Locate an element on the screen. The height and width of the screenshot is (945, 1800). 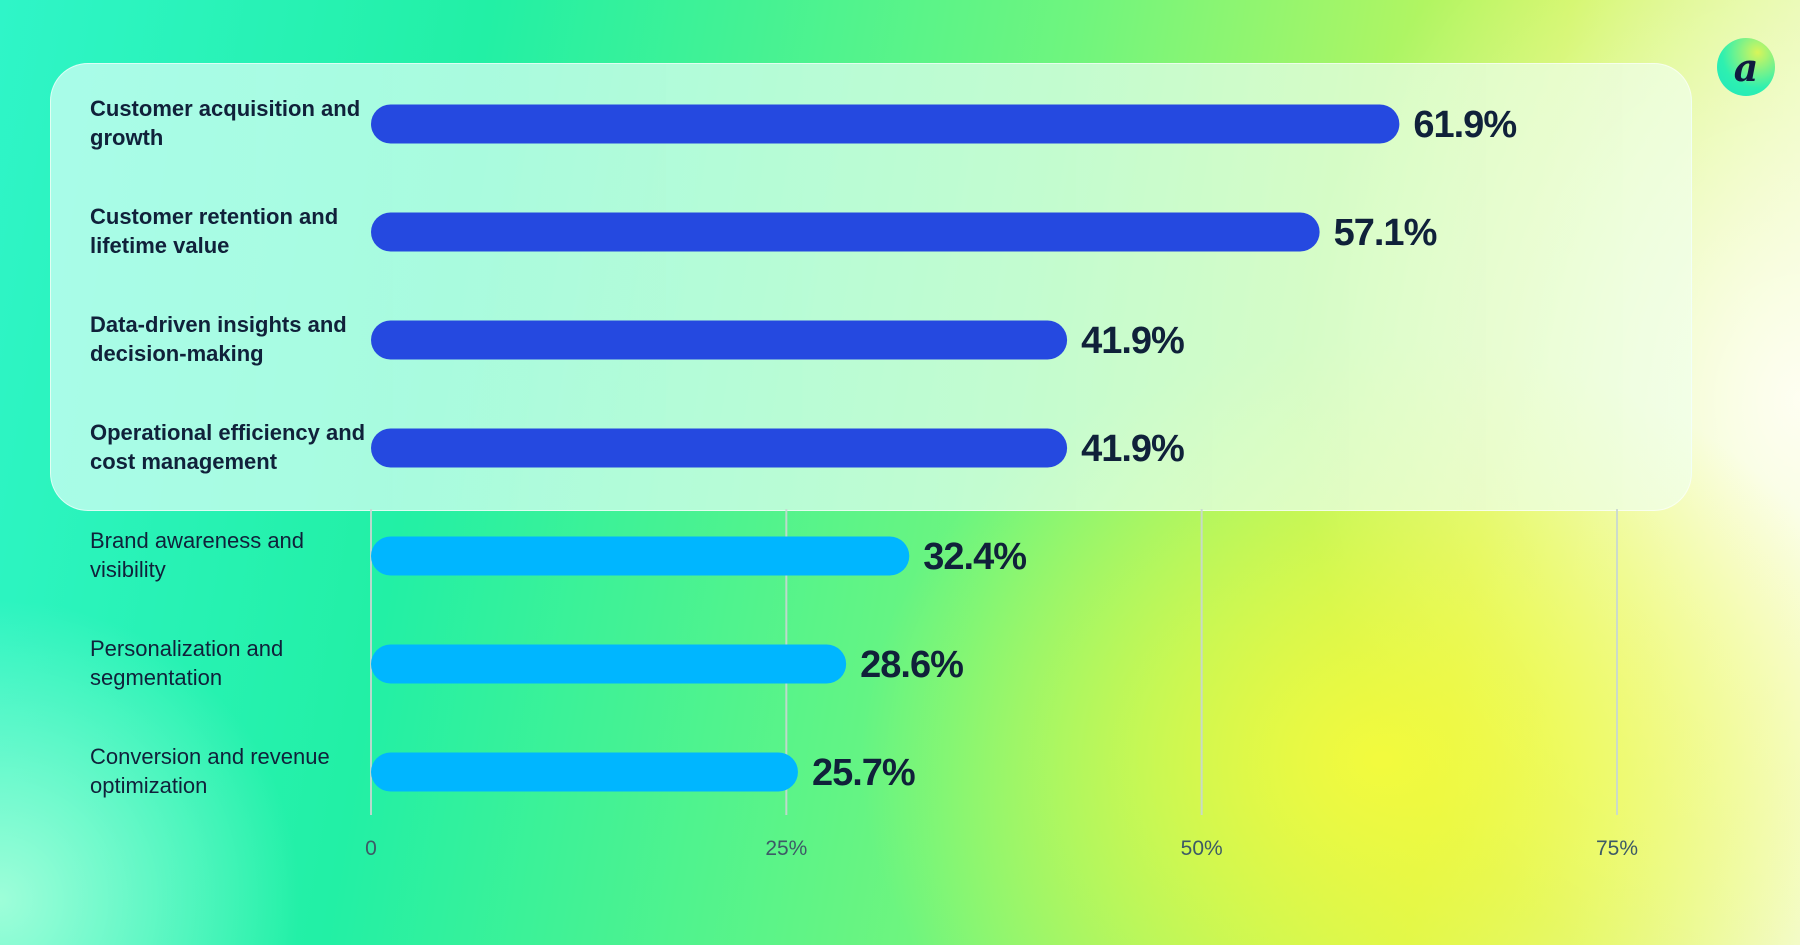
data-label: 61.9% is located at coordinates (1464, 125).